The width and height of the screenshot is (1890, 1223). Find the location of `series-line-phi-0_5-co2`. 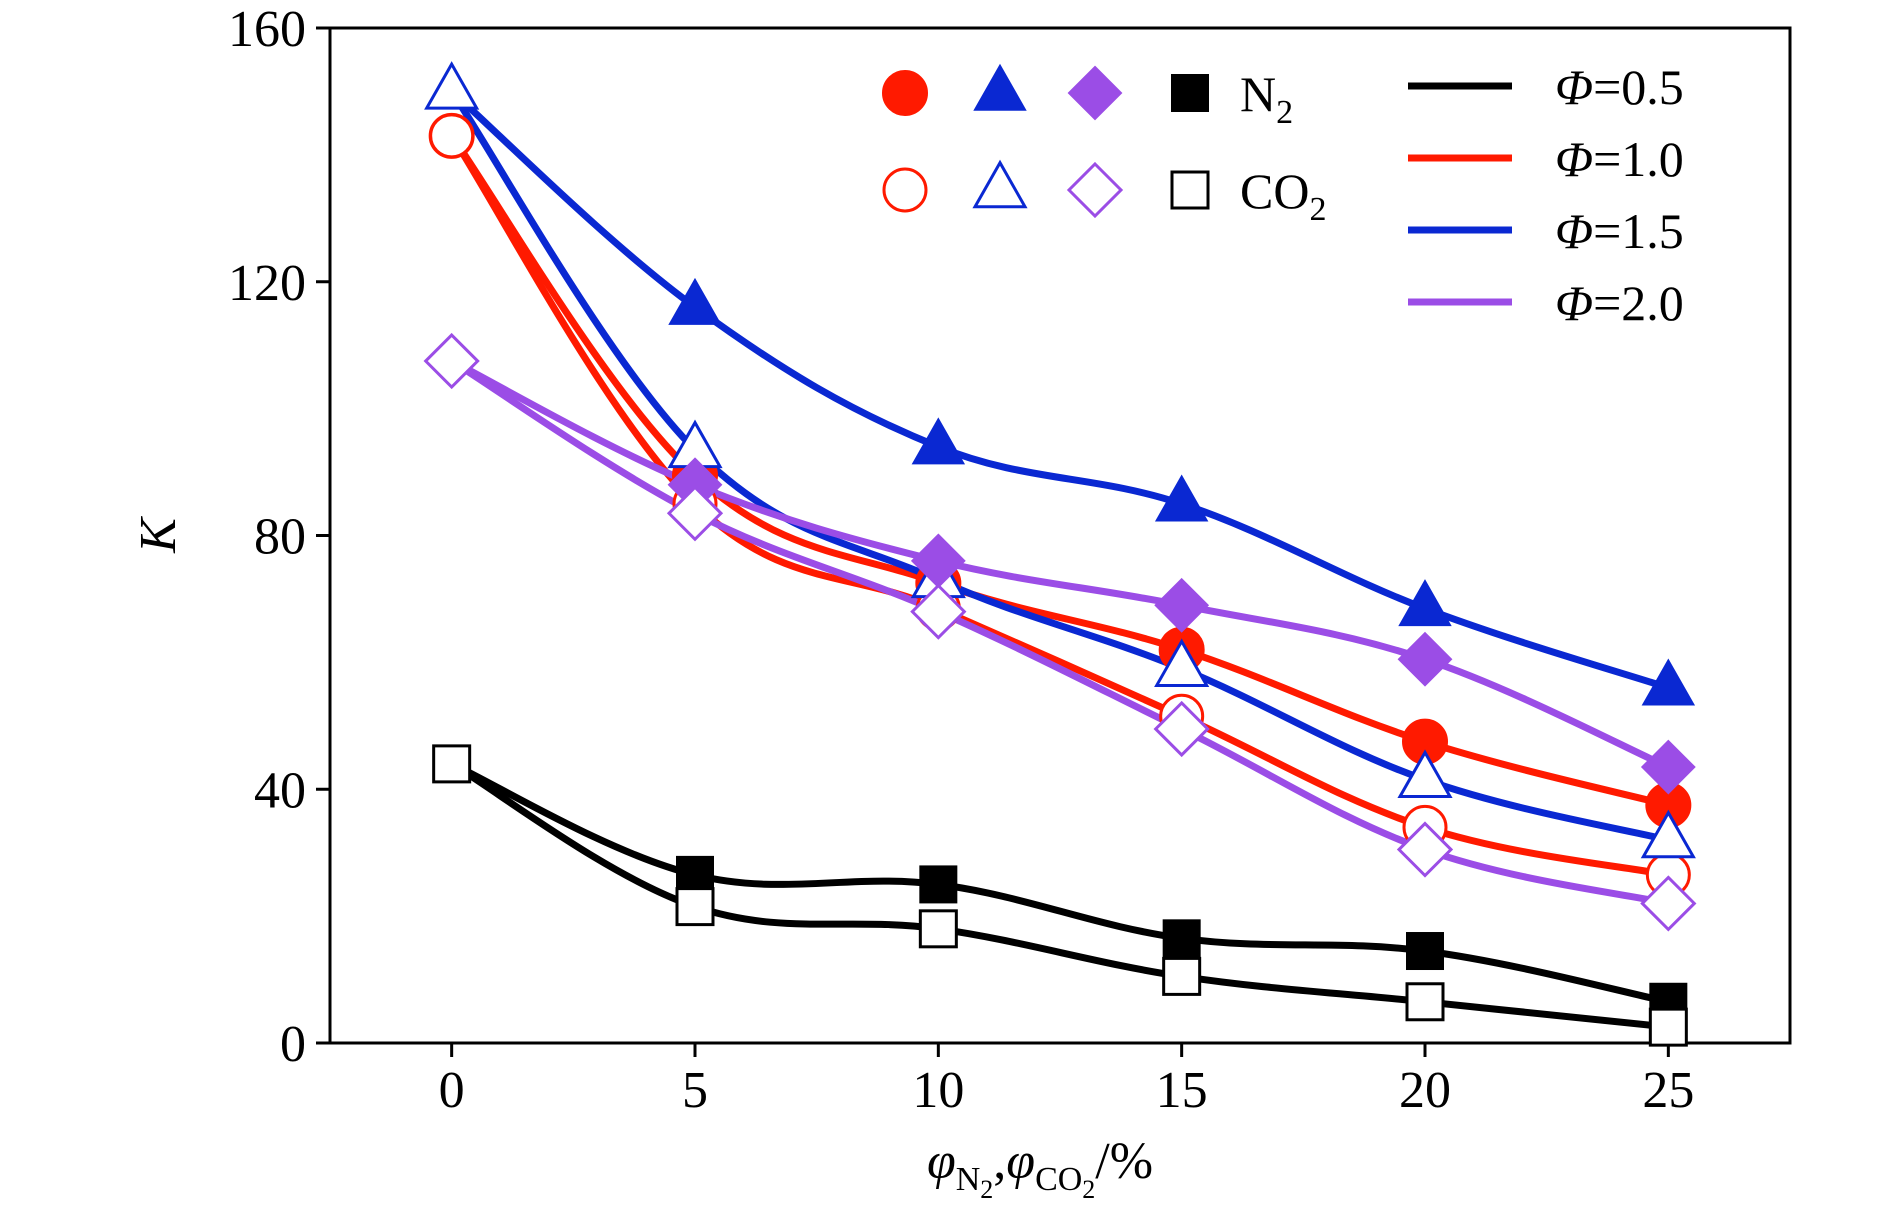

series-line-phi-0_5-co2 is located at coordinates (1060, 895).